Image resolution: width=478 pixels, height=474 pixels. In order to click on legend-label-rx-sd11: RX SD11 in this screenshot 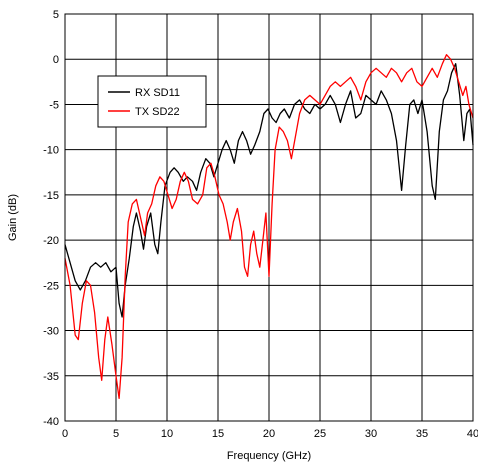, I will do `click(157, 93)`.